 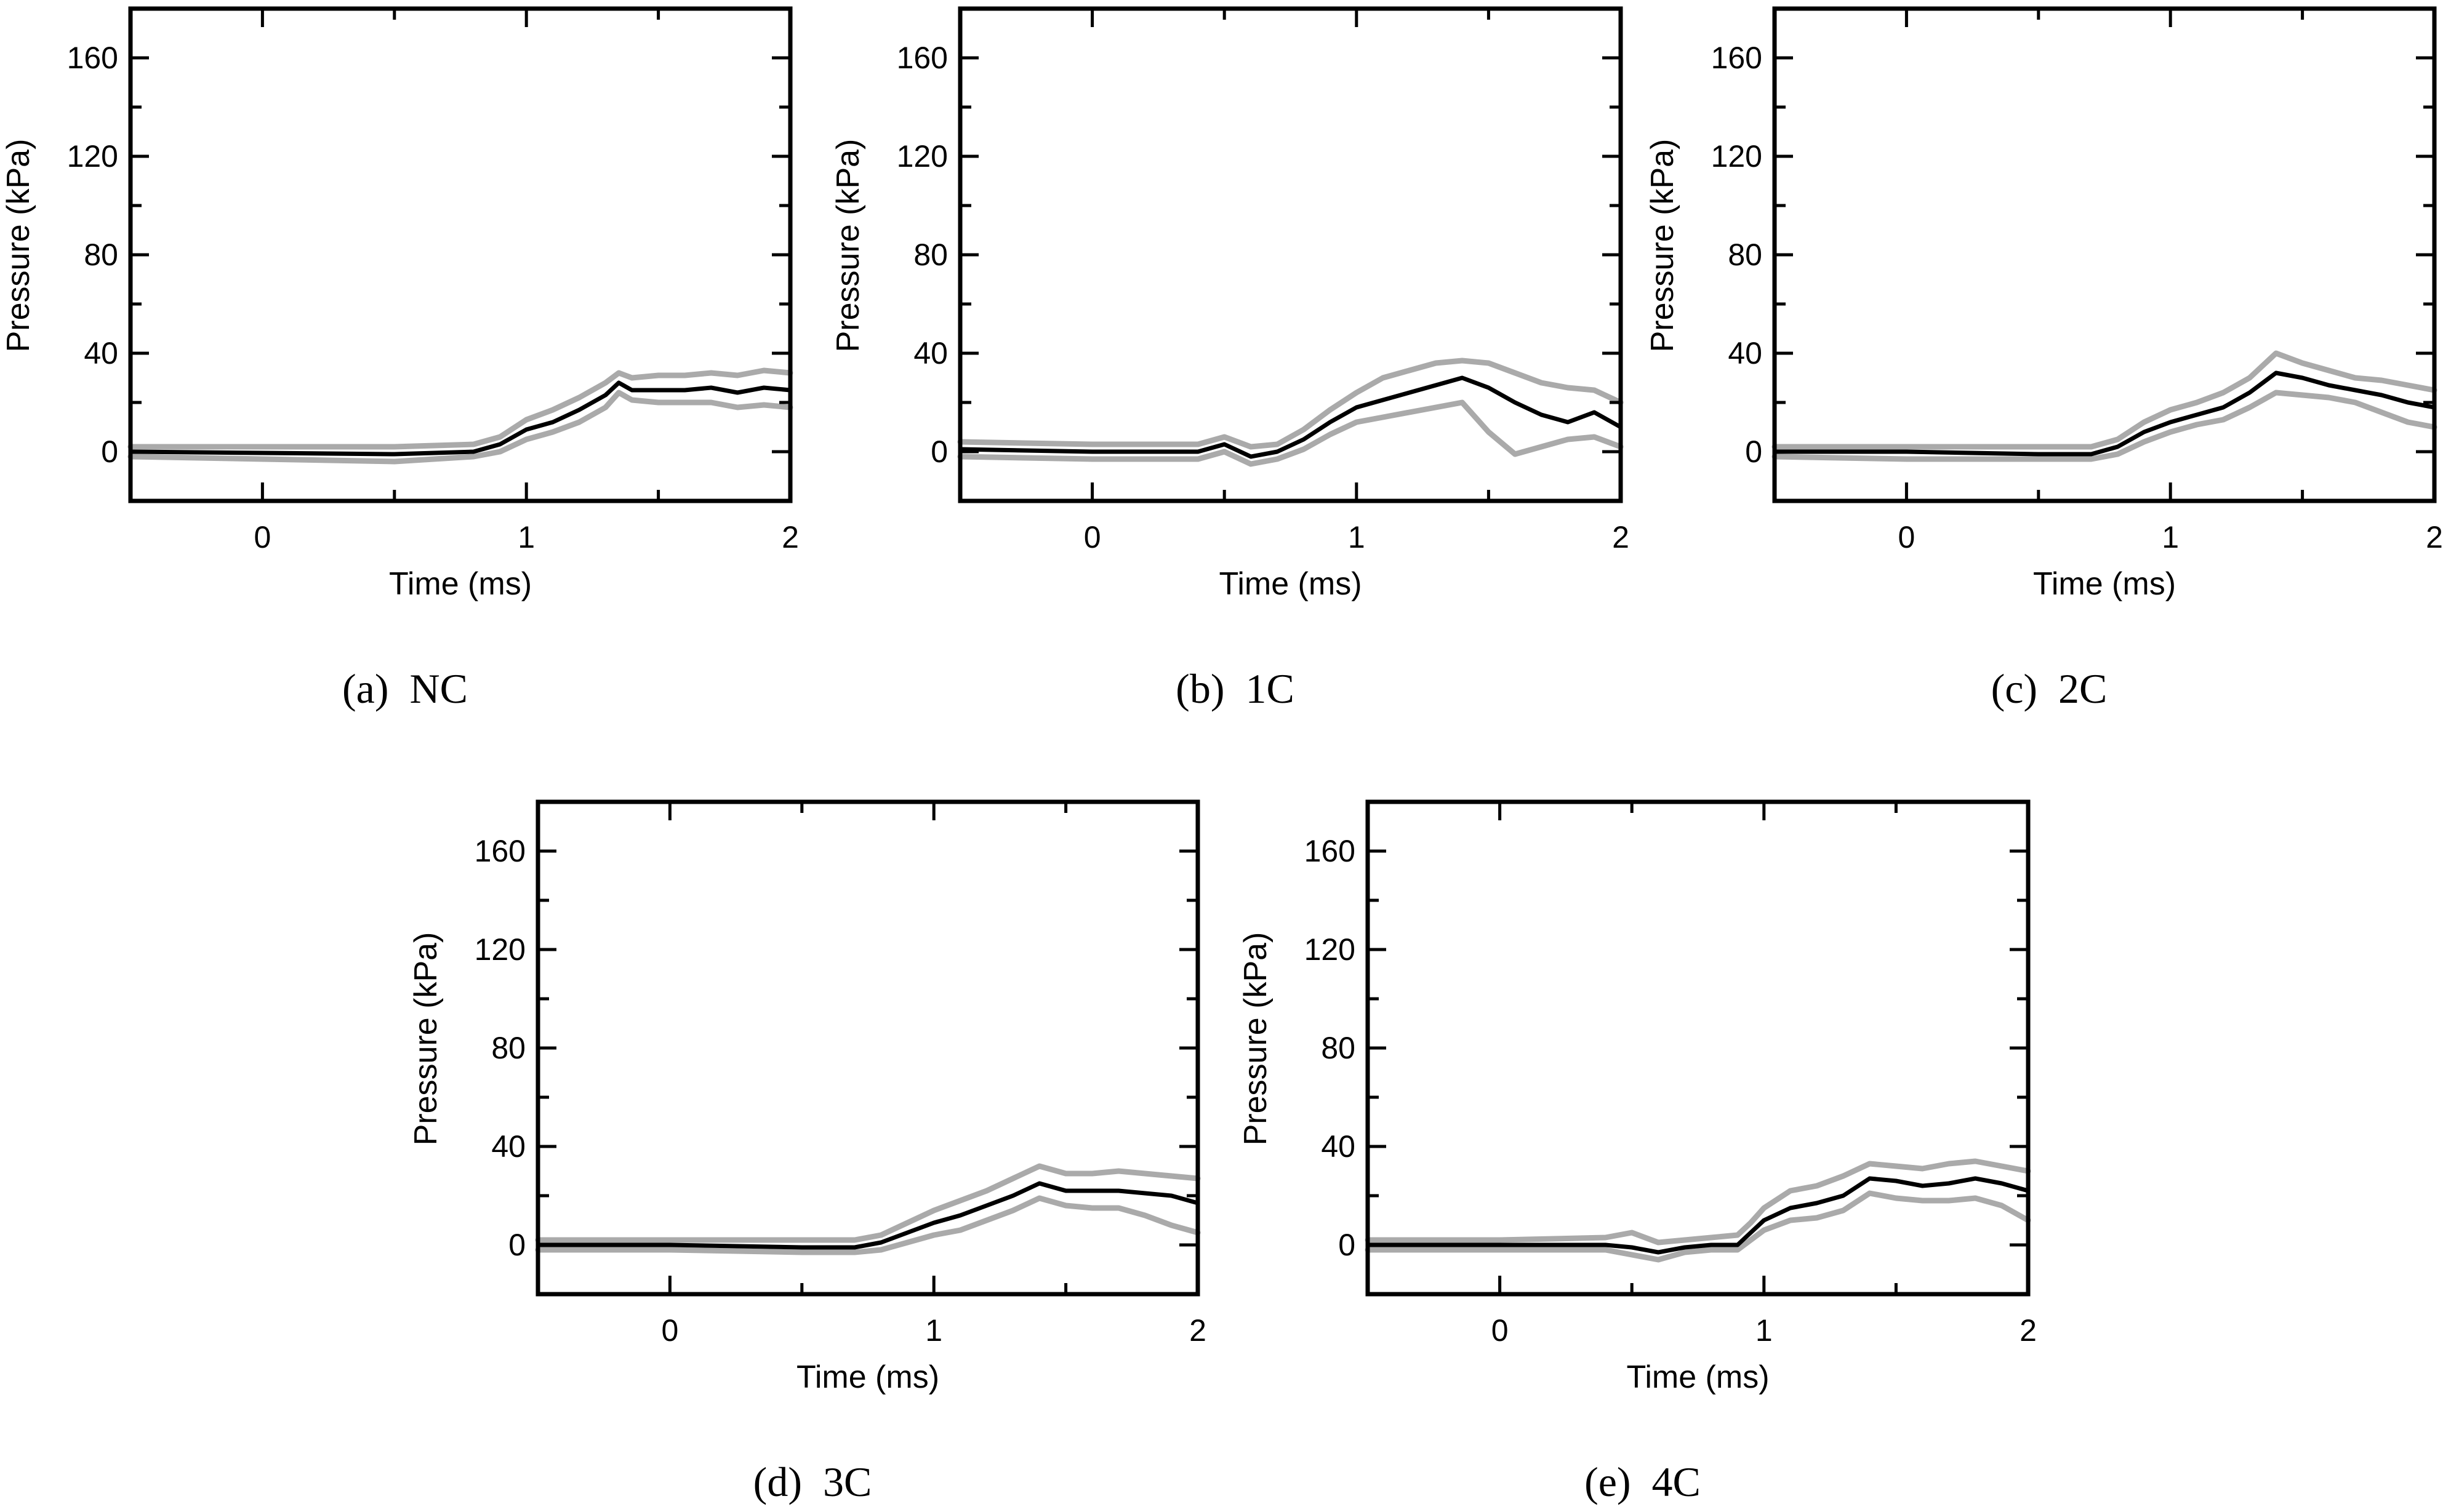 I want to click on panel-caption: (e) 4C, so click(x=1642, y=1481).